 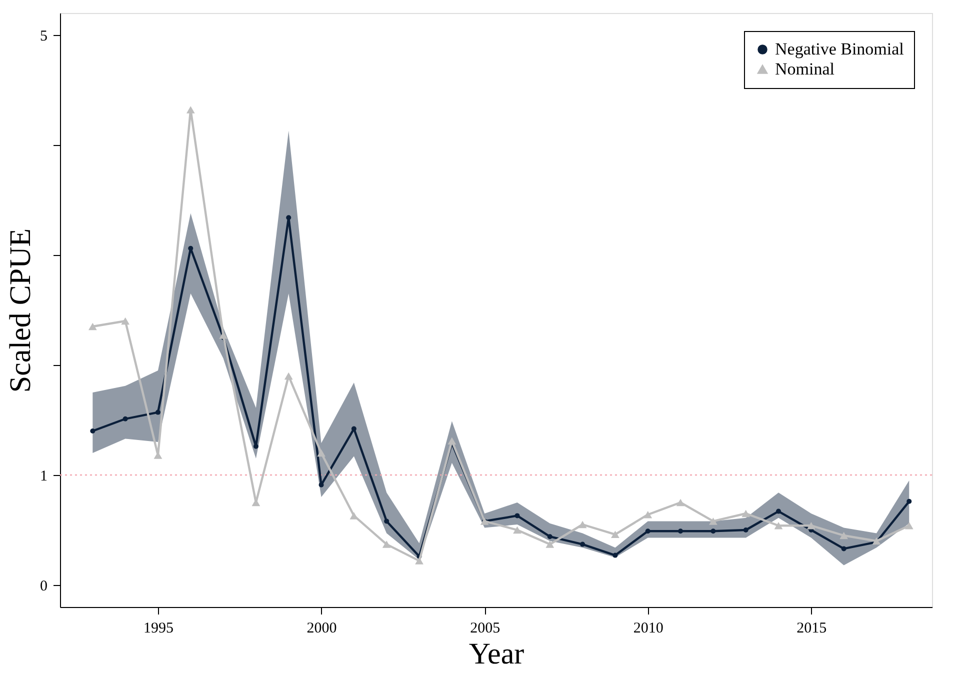 What do you see at coordinates (805, 69) in the screenshot?
I see `legend-label: Nominal` at bounding box center [805, 69].